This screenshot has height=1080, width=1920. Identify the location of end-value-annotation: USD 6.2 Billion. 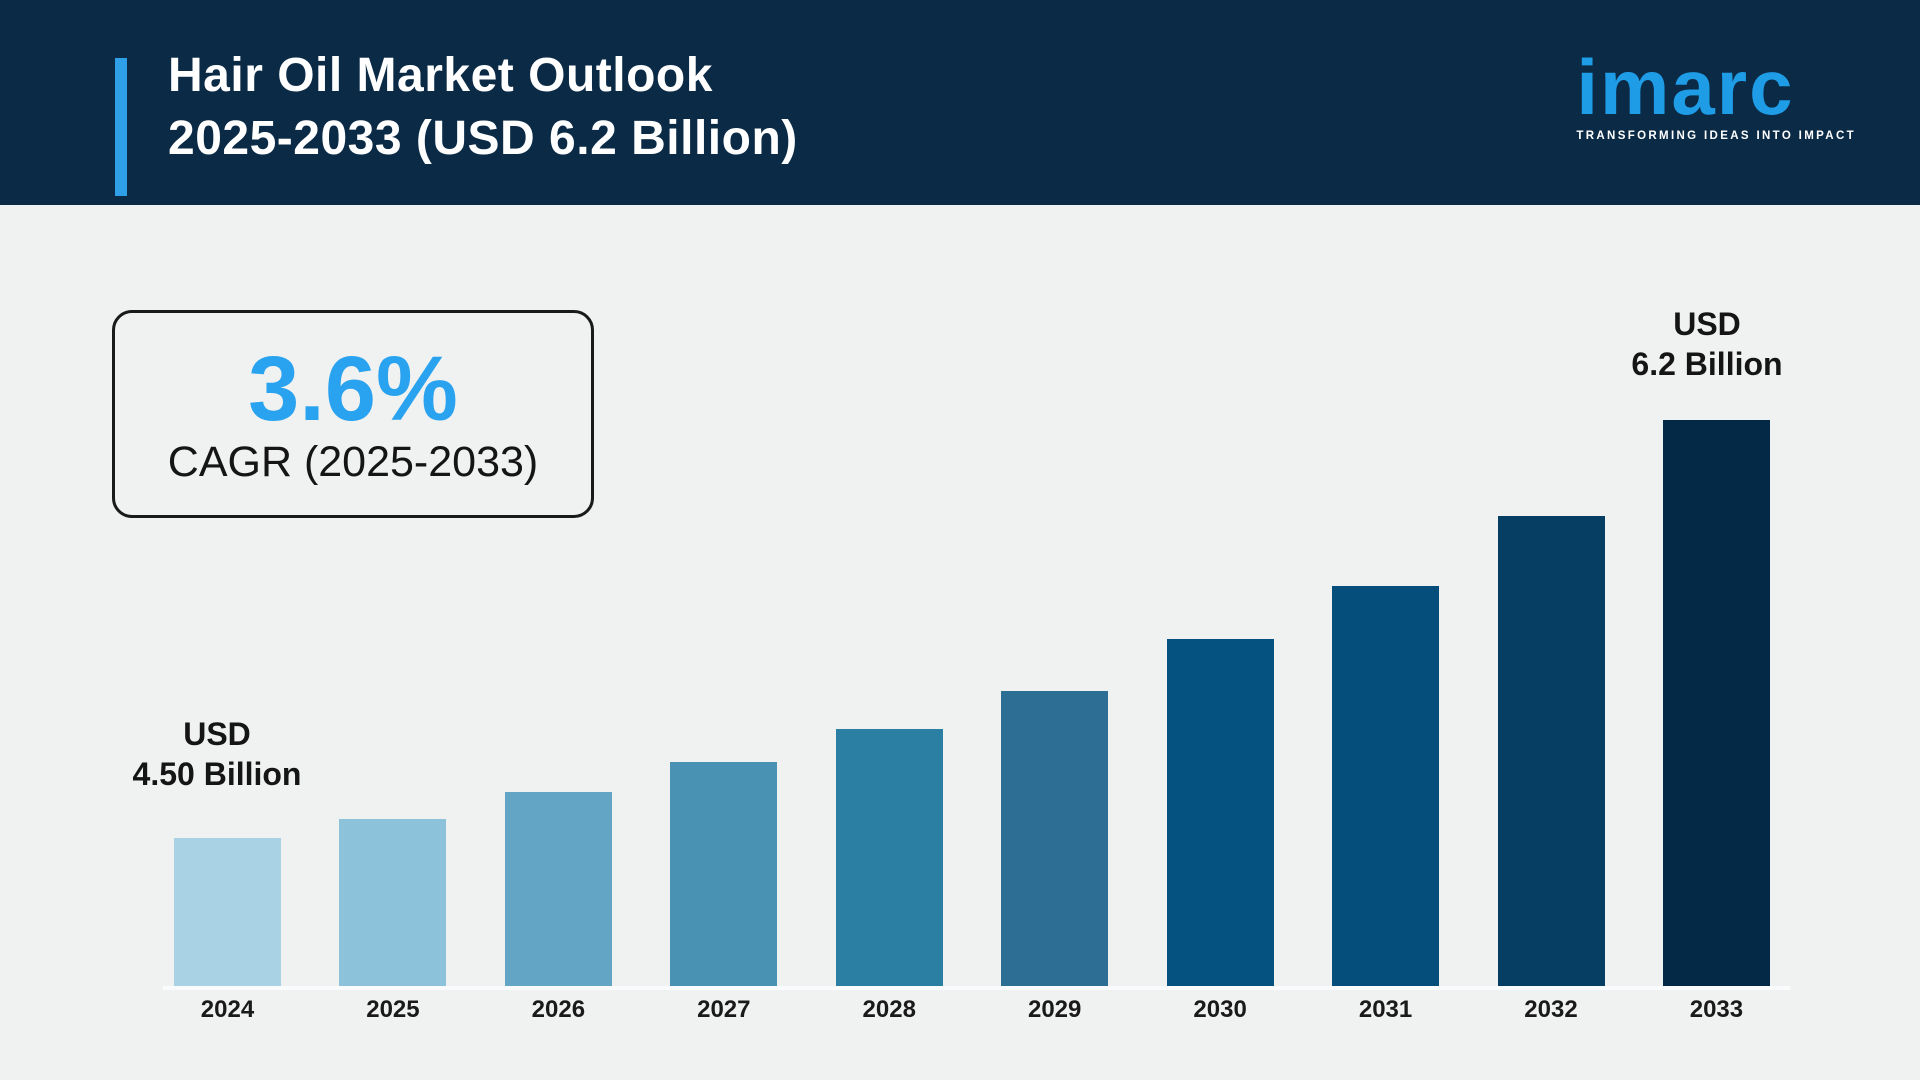
(1707, 344).